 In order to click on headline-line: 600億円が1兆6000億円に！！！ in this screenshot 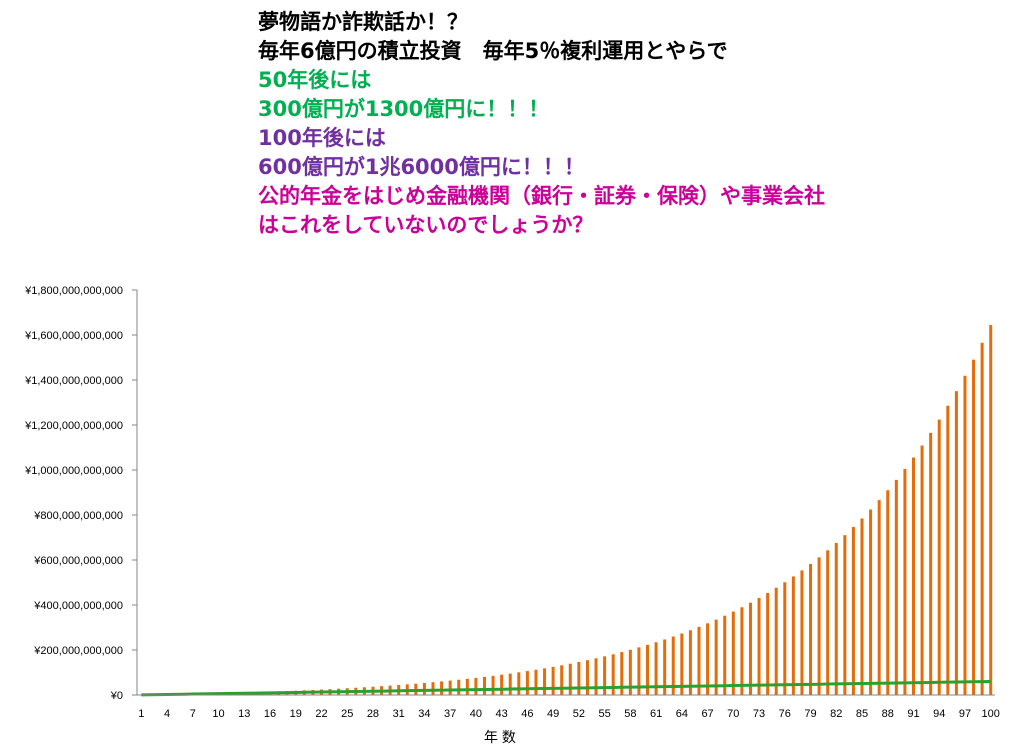, I will do `click(421, 167)`.